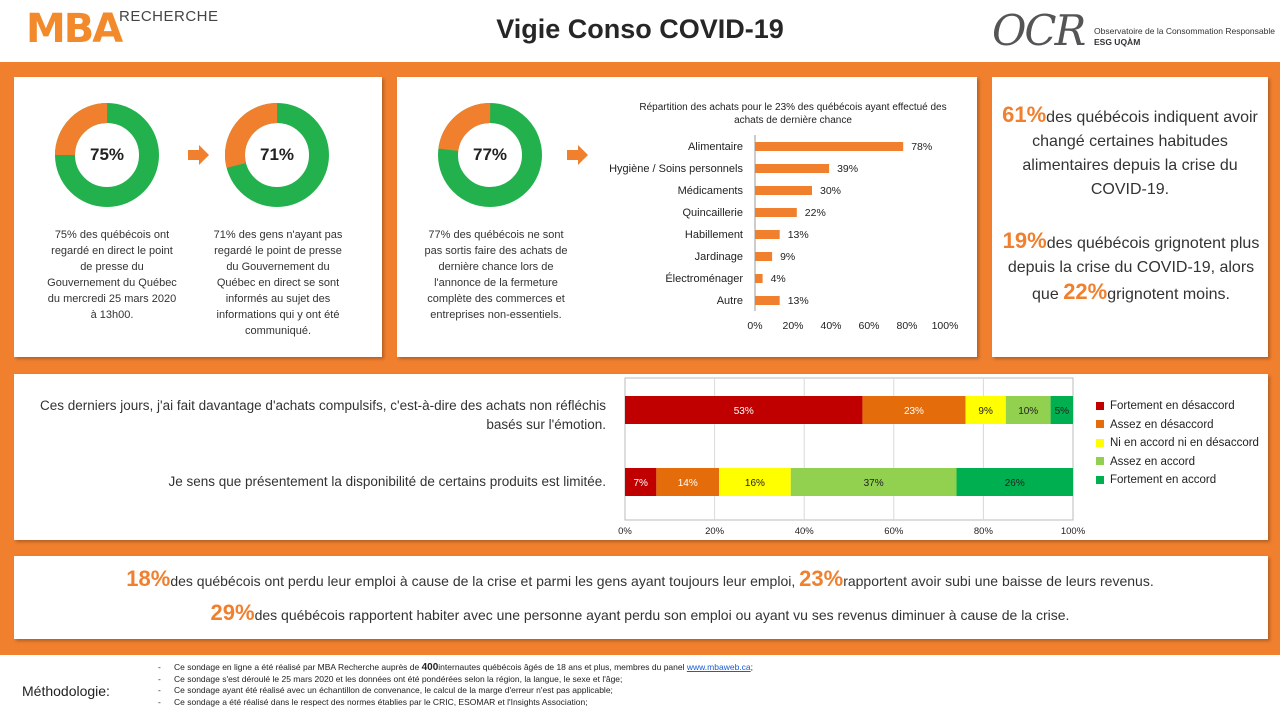 The image size is (1280, 720). Describe the element at coordinates (868, 326) in the screenshot. I see `bar-x-tick-label: 60%` at that location.